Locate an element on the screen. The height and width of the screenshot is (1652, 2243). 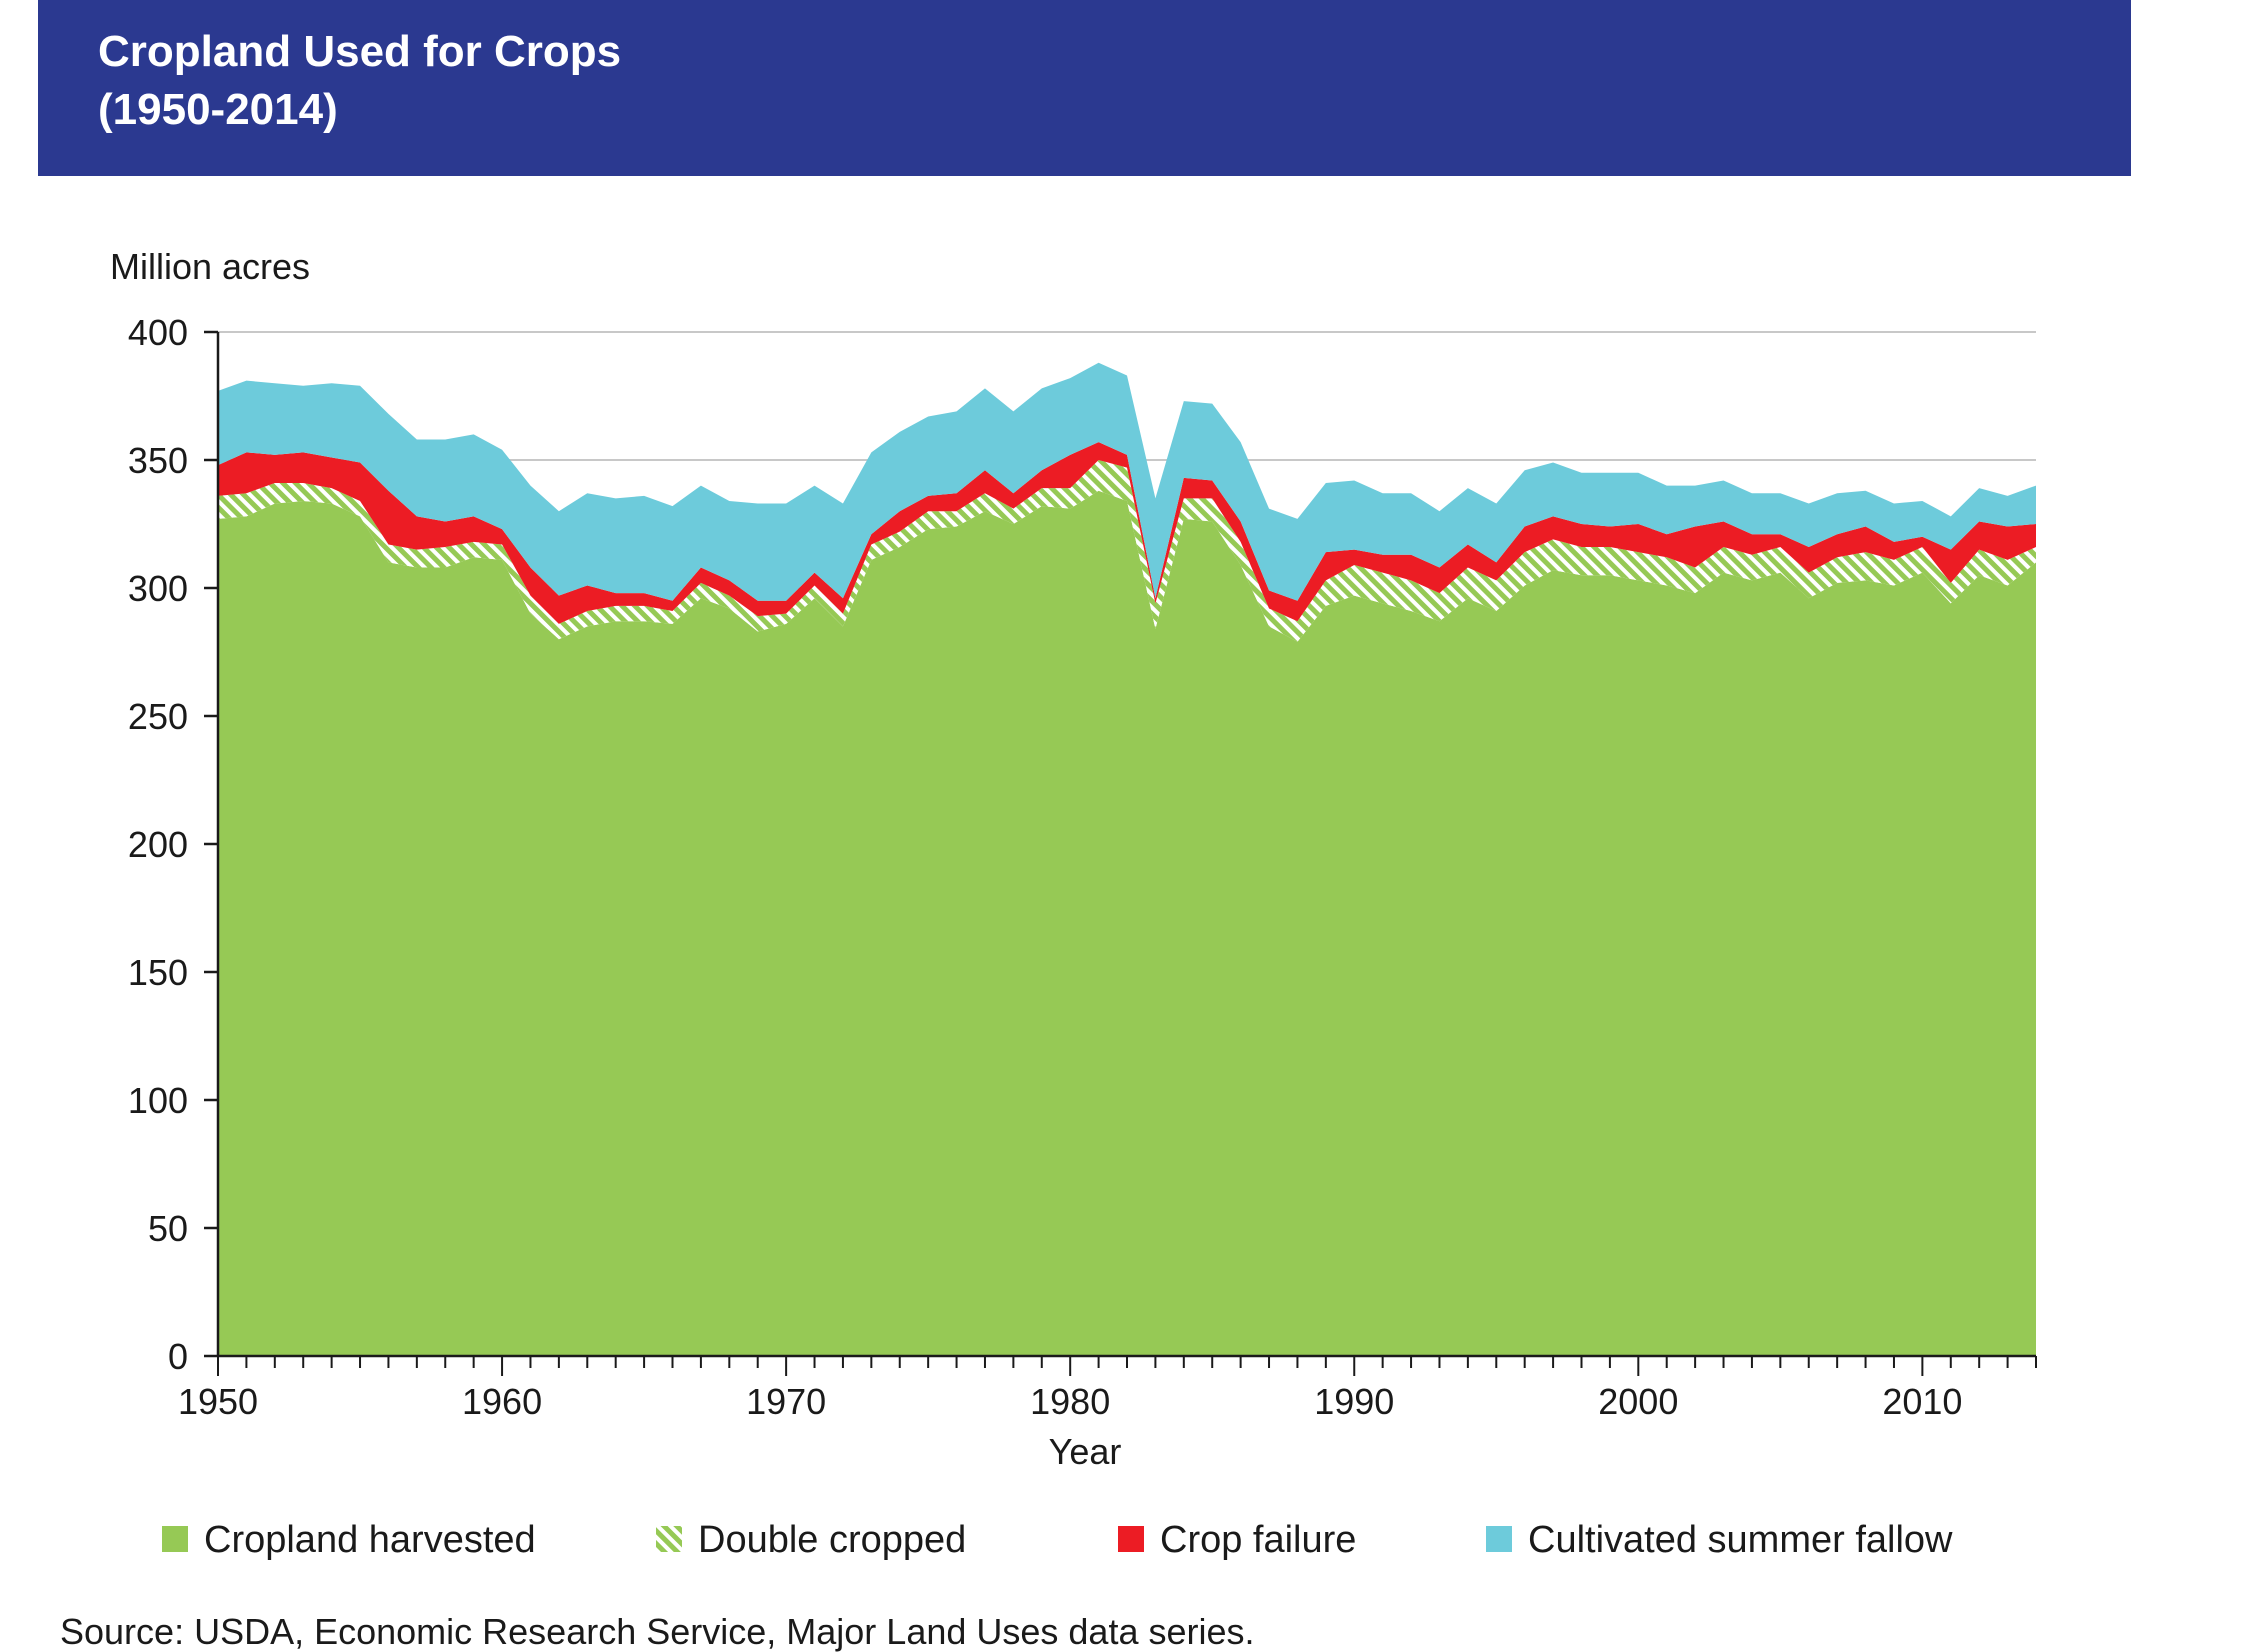
y-tick-label: 100 is located at coordinates (158, 1100).